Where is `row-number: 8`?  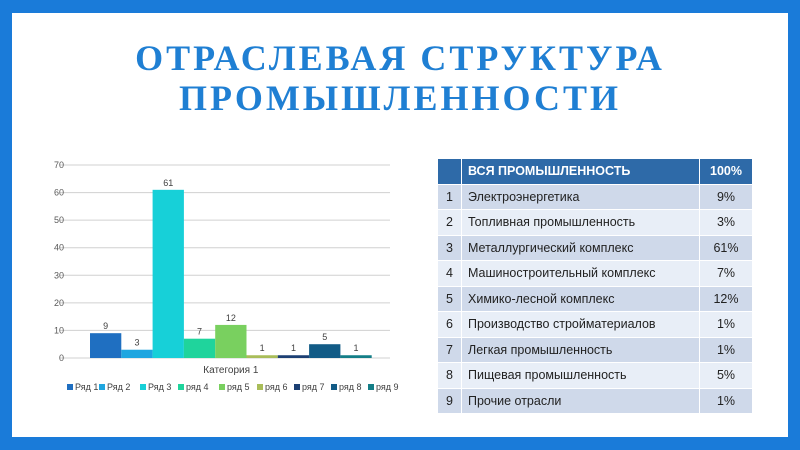 row-number: 8 is located at coordinates (449, 375).